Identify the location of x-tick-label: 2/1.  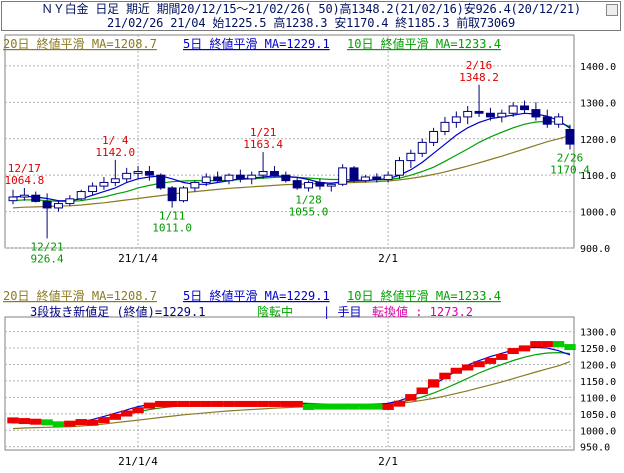
(388, 258).